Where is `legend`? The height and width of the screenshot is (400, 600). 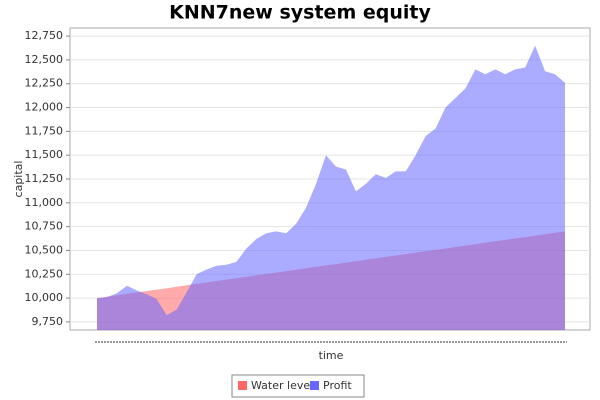
legend is located at coordinates (298, 386).